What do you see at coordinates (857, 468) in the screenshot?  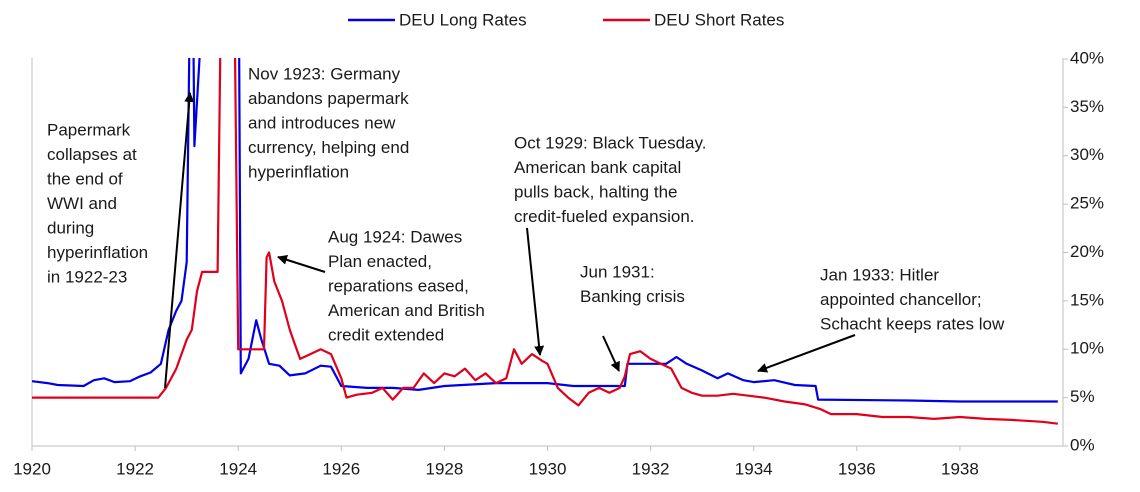 I see `x-tick-label: 1936` at bounding box center [857, 468].